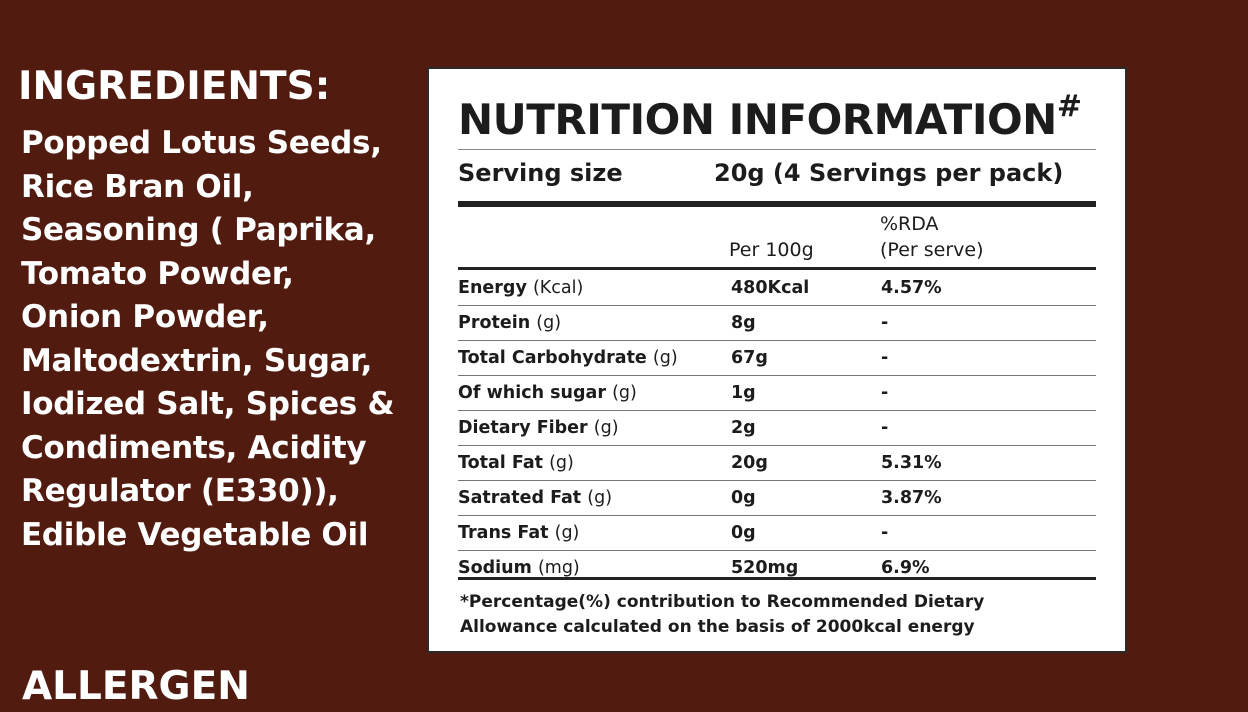 The width and height of the screenshot is (1248, 712). I want to click on rda-value: 6.9%, so click(905, 568).